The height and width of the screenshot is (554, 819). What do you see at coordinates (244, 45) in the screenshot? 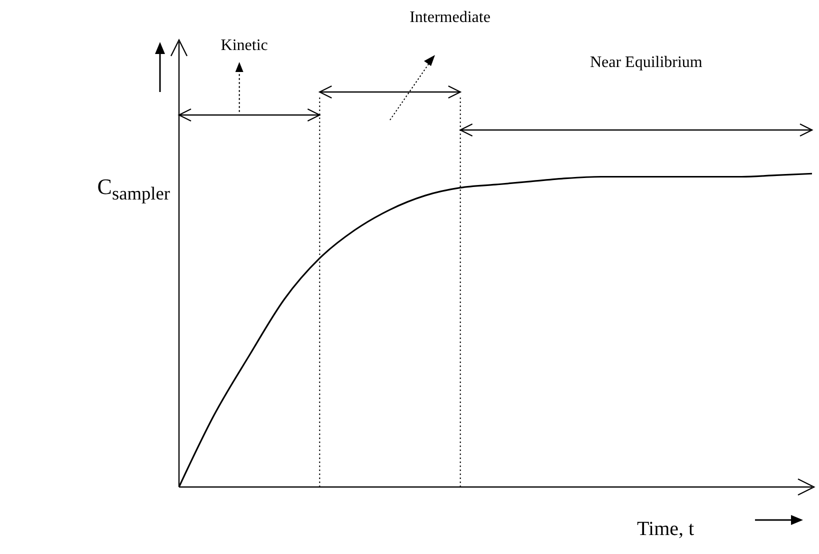
I see `text: Kinetic` at bounding box center [244, 45].